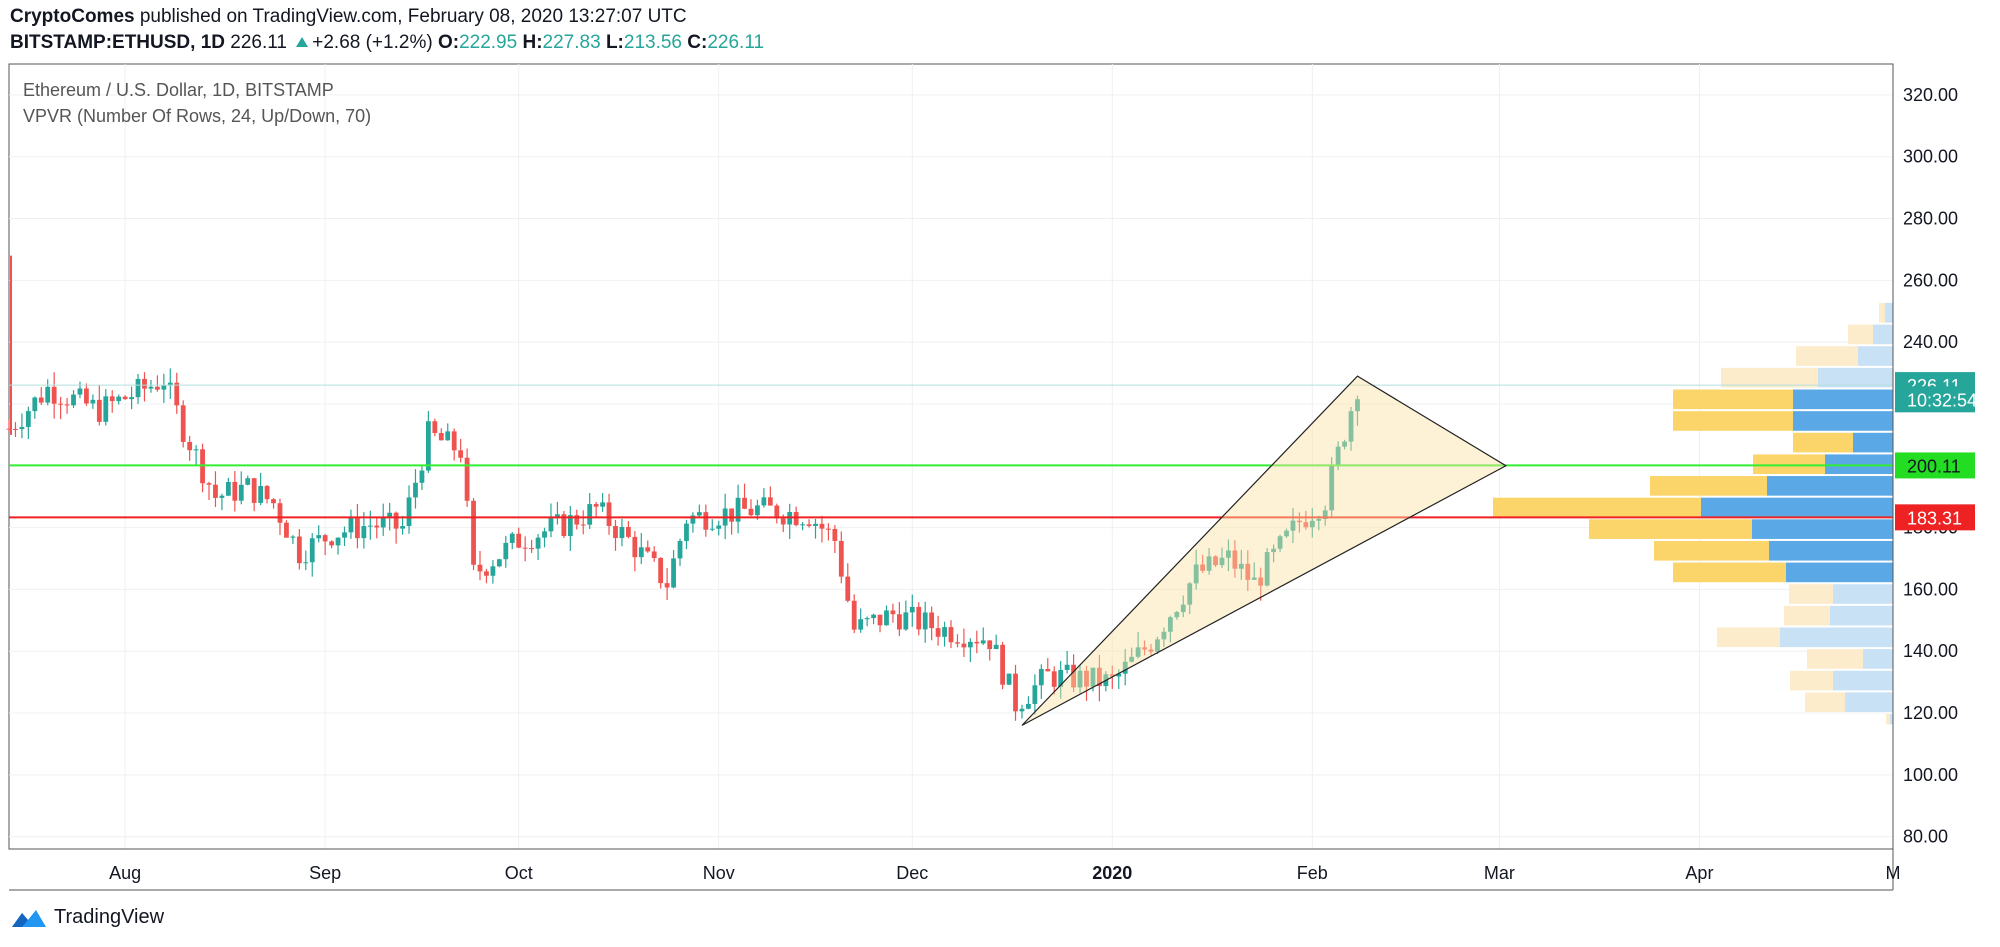 This screenshot has width=2000, height=947. Describe the element at coordinates (29, 918) in the screenshot. I see `tradingview-logo-icon` at that location.